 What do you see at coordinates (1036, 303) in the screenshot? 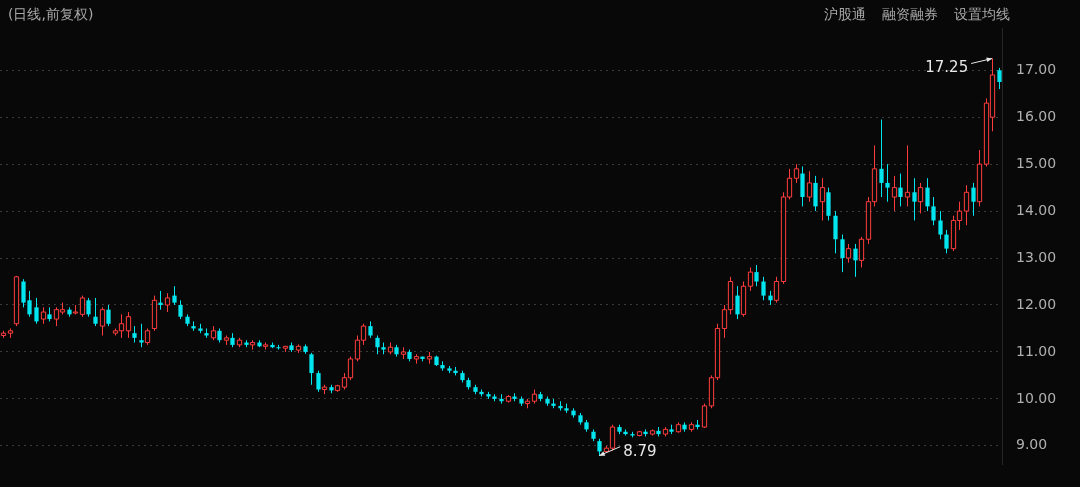
I see `y-tick-label: 12.00` at bounding box center [1036, 303].